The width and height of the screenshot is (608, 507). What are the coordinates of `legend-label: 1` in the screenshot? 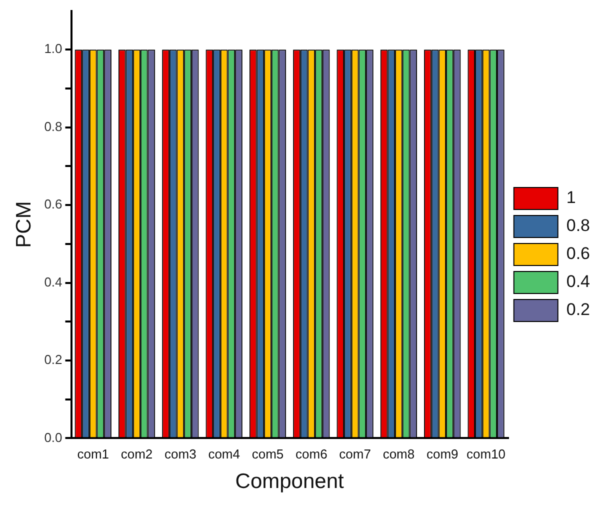 It's located at (571, 198).